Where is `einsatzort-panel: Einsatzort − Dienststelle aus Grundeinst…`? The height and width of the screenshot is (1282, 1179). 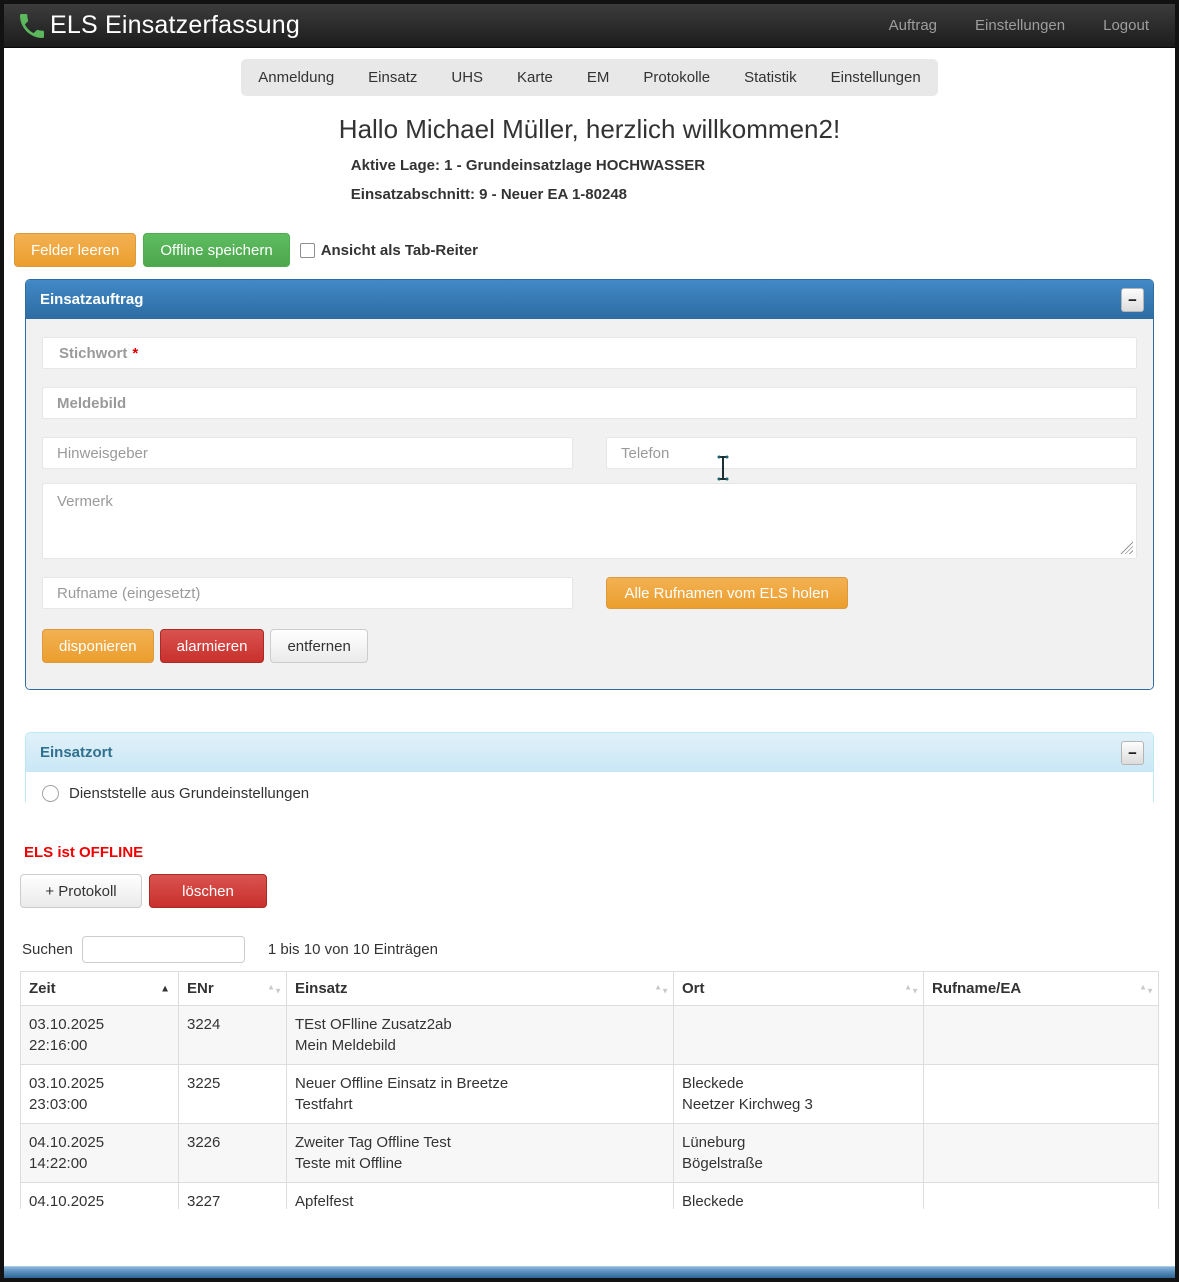
einsatzort-panel: Einsatzort − Dienststelle aus Grundeinst… is located at coordinates (589, 767).